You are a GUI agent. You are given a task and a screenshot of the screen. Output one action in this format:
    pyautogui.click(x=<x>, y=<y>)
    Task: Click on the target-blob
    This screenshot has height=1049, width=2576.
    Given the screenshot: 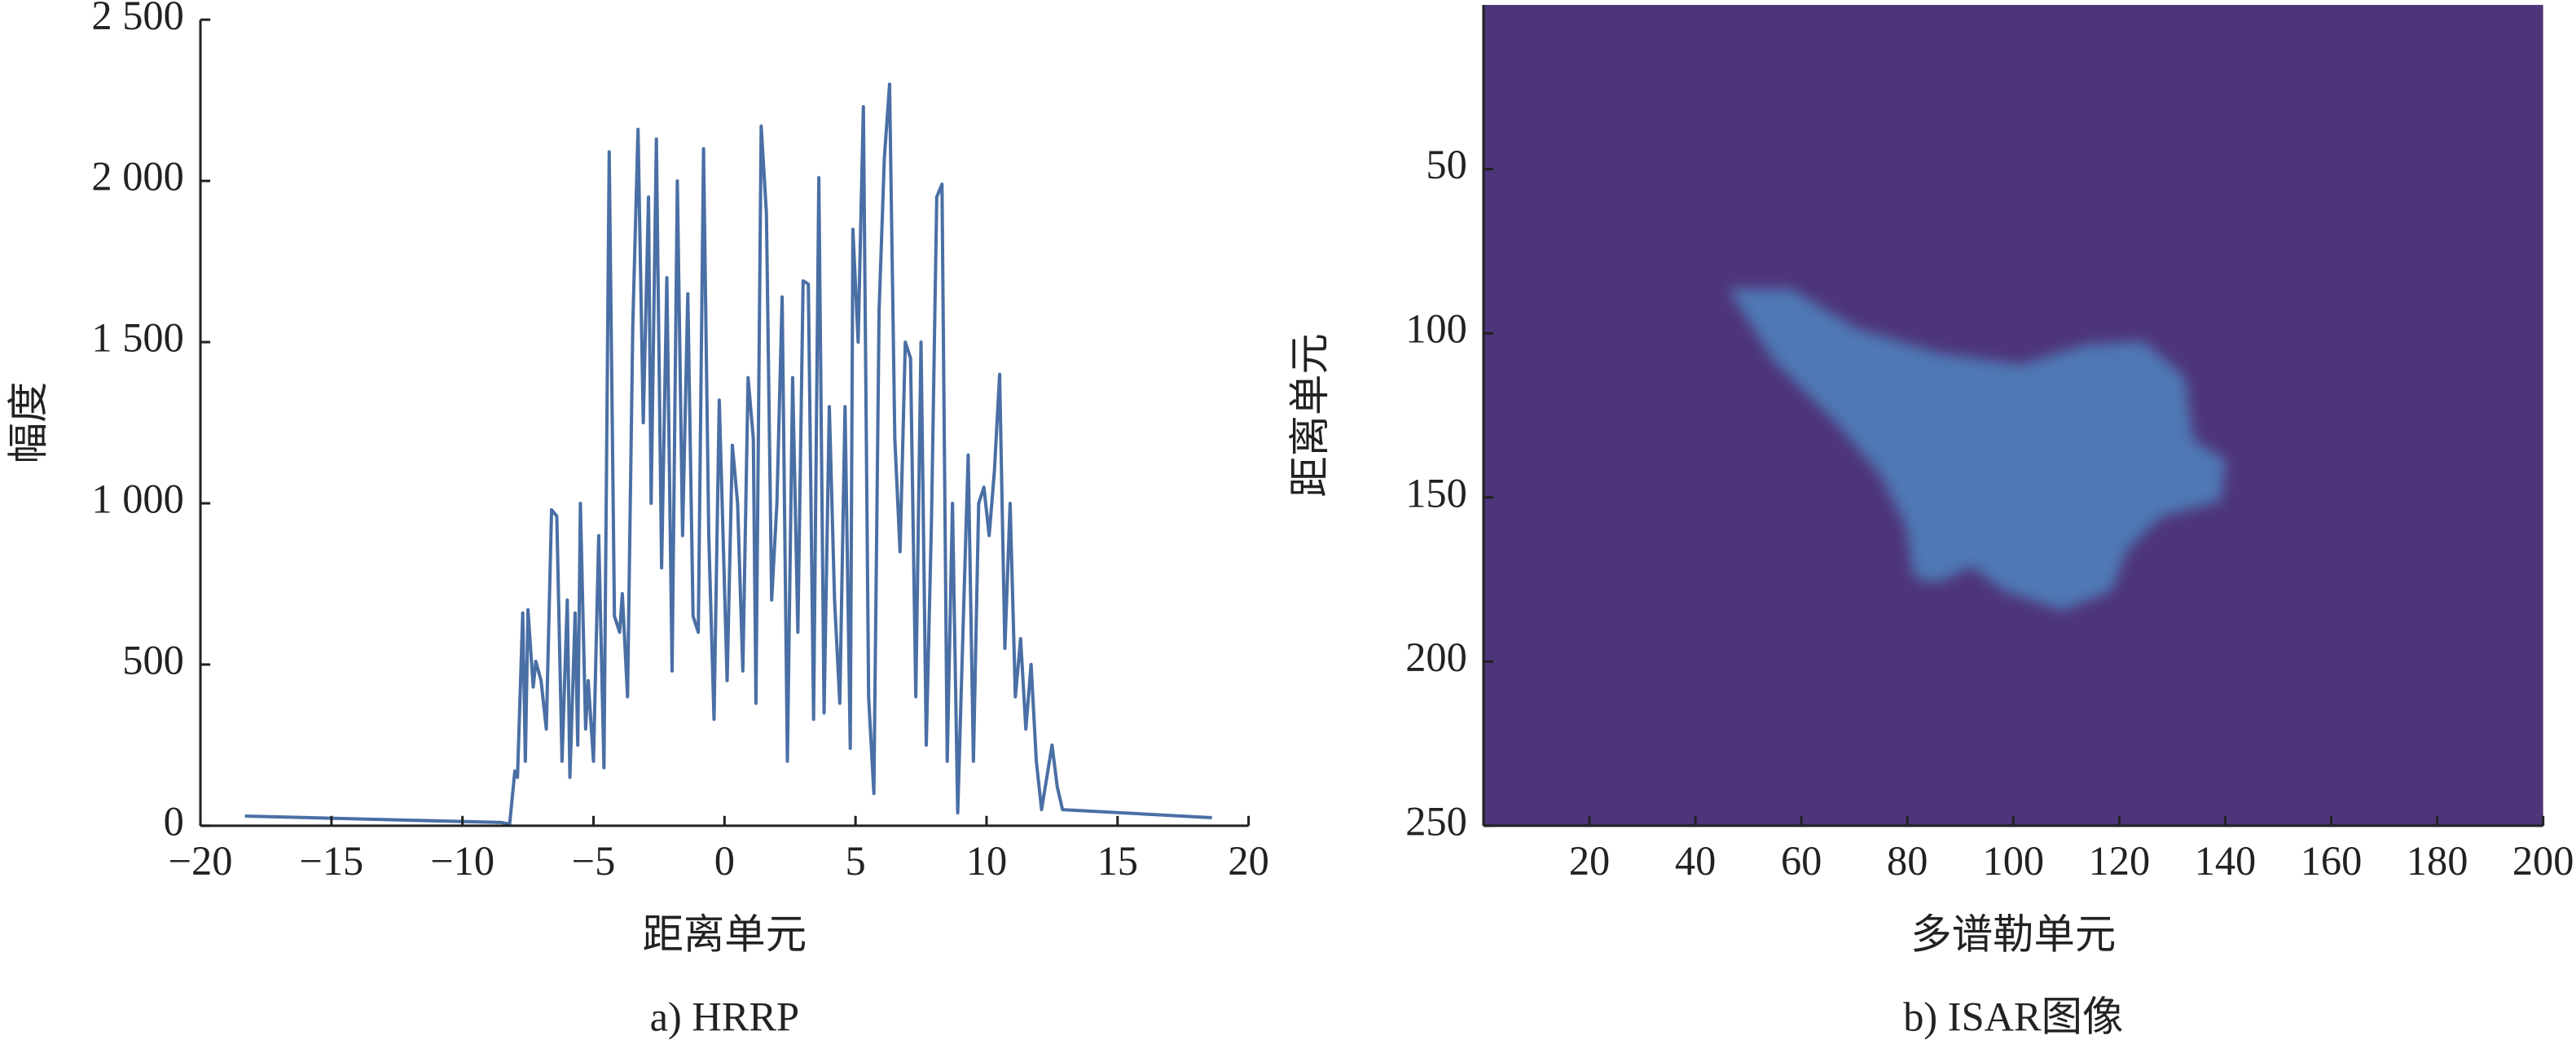 What is the action you would take?
    pyautogui.click(x=1977, y=450)
    